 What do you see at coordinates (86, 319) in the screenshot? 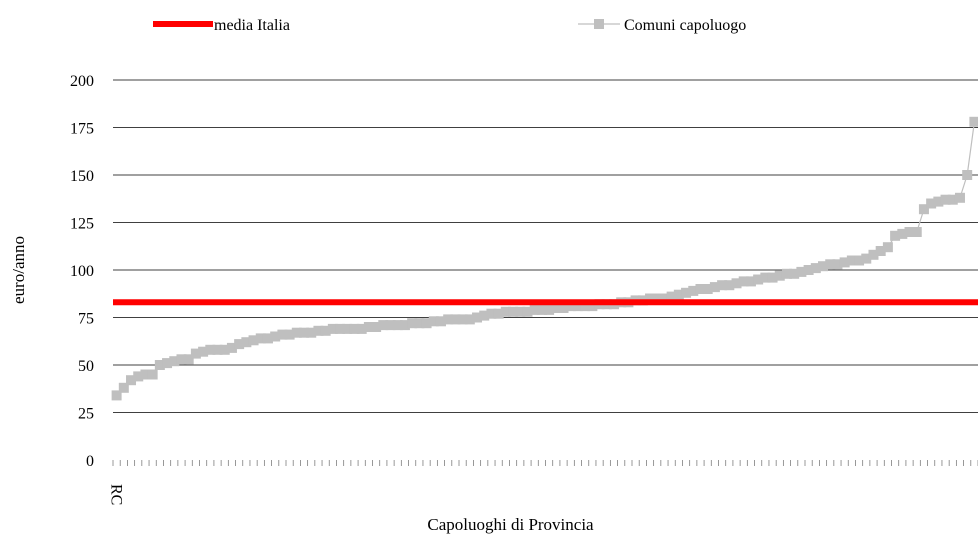
I see `y-tick-label: 75` at bounding box center [86, 319].